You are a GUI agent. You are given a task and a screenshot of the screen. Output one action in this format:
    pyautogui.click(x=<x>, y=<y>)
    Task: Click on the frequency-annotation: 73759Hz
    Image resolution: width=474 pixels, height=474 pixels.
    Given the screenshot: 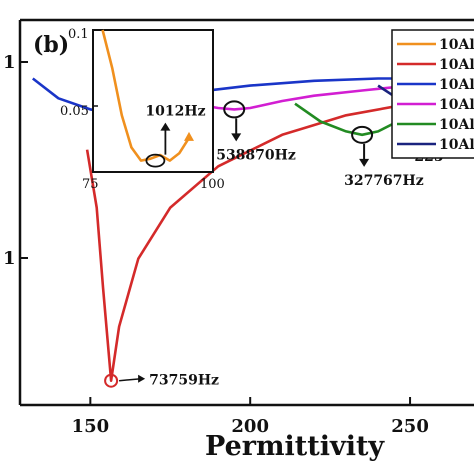 What is the action you would take?
    pyautogui.click(x=184, y=381)
    